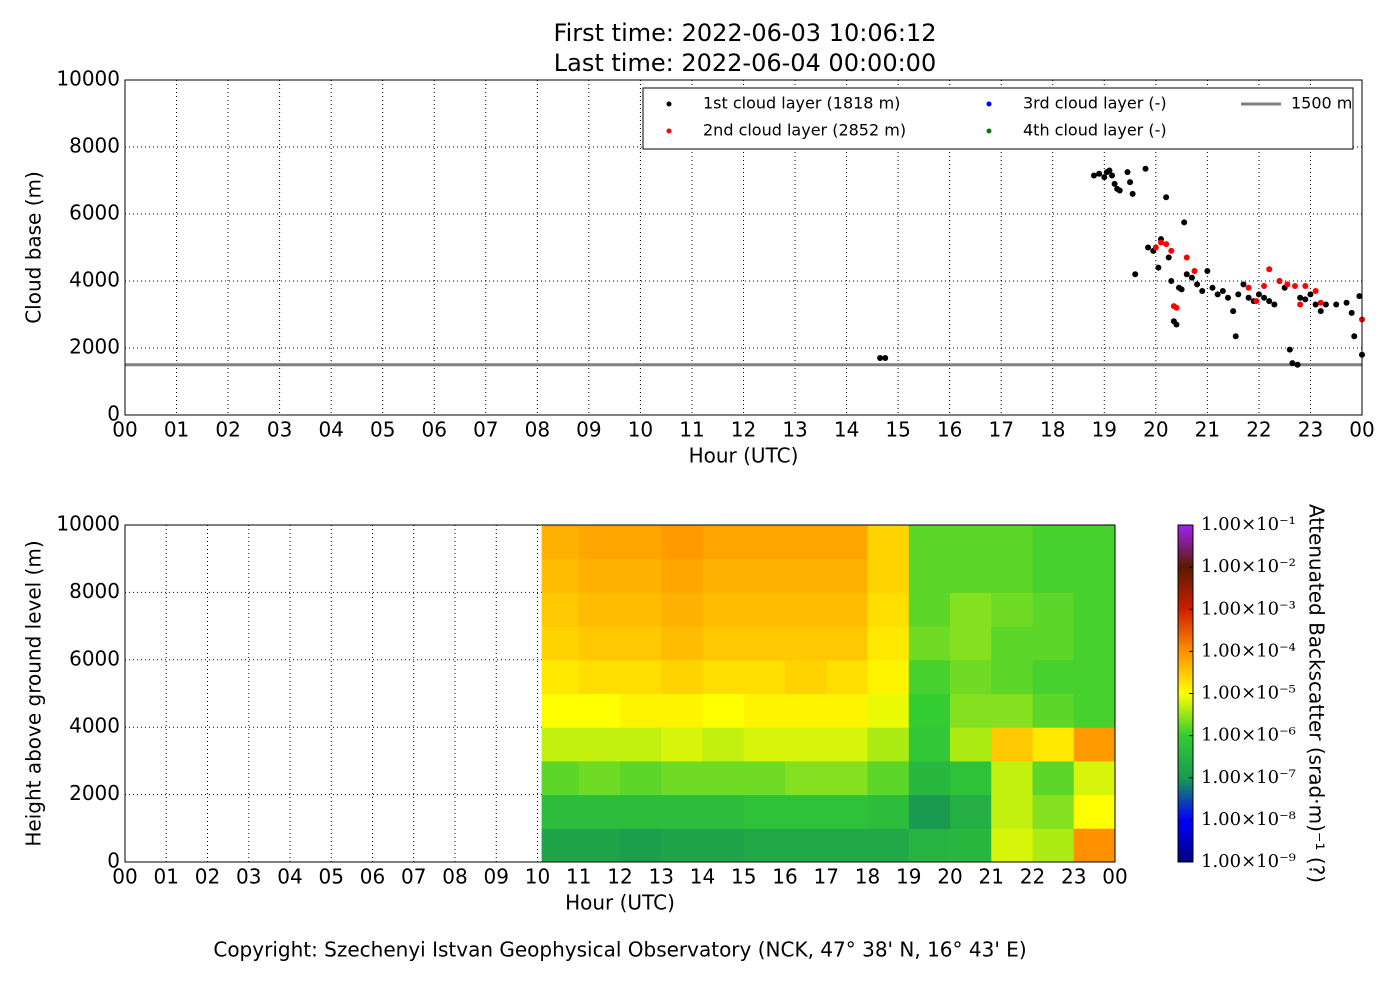 The height and width of the screenshot is (1000, 1400). What do you see at coordinates (620, 903) in the screenshot?
I see `x-axis-label: Hour (UTC)` at bounding box center [620, 903].